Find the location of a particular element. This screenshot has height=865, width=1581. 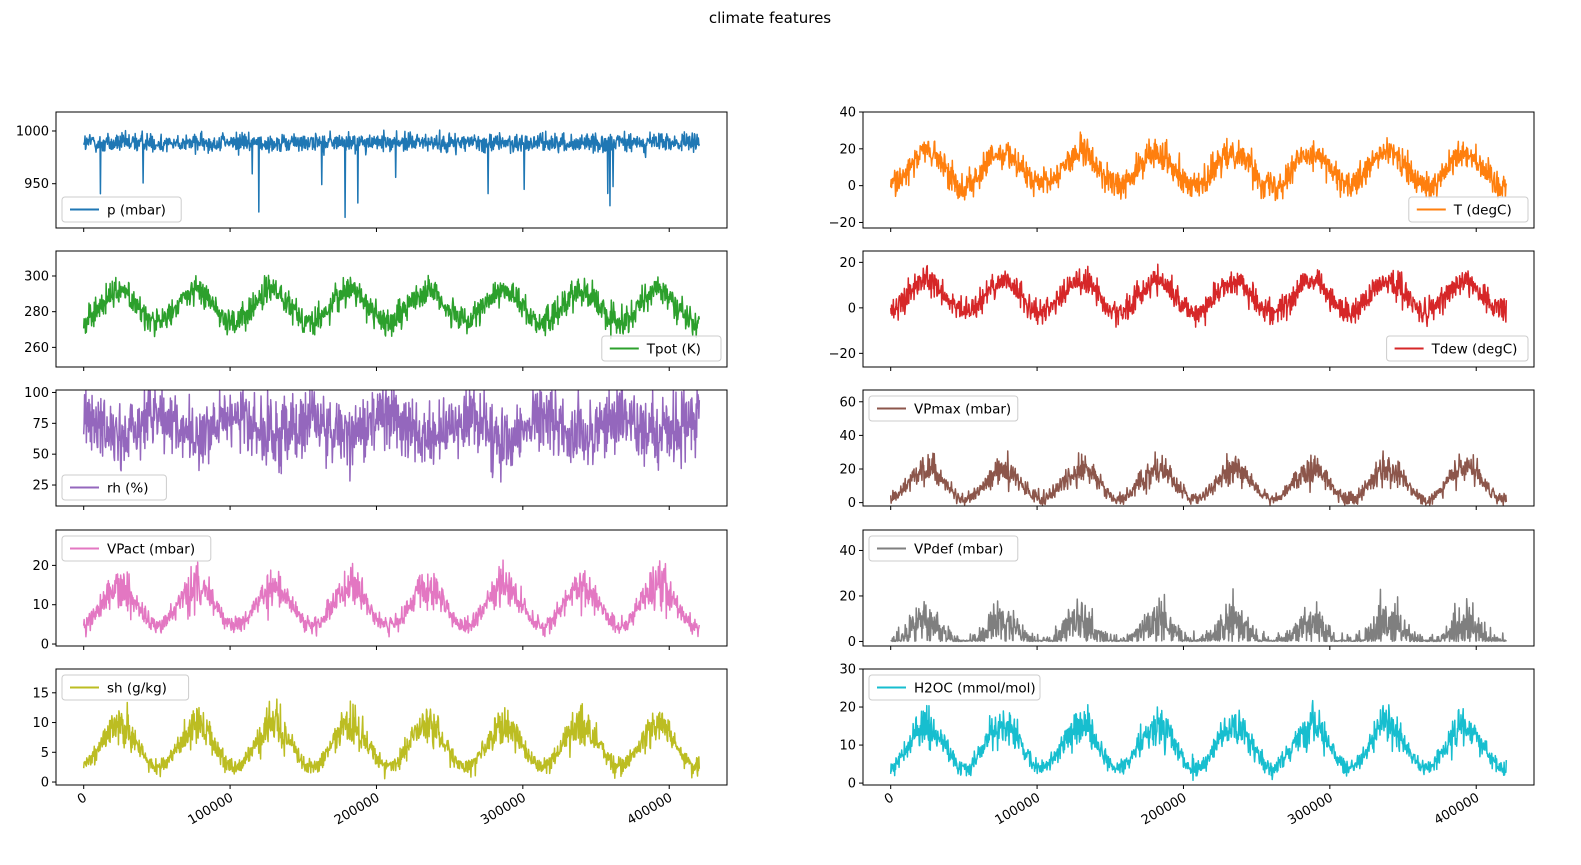

y-tick-label: 950 is located at coordinates (36, 184).